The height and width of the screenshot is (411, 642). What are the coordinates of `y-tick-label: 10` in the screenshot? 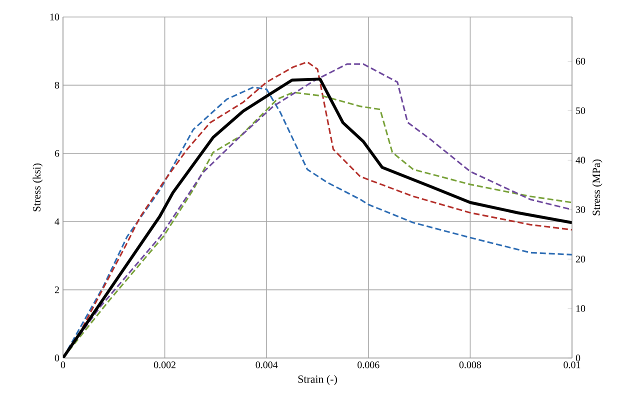 It's located at (55, 17).